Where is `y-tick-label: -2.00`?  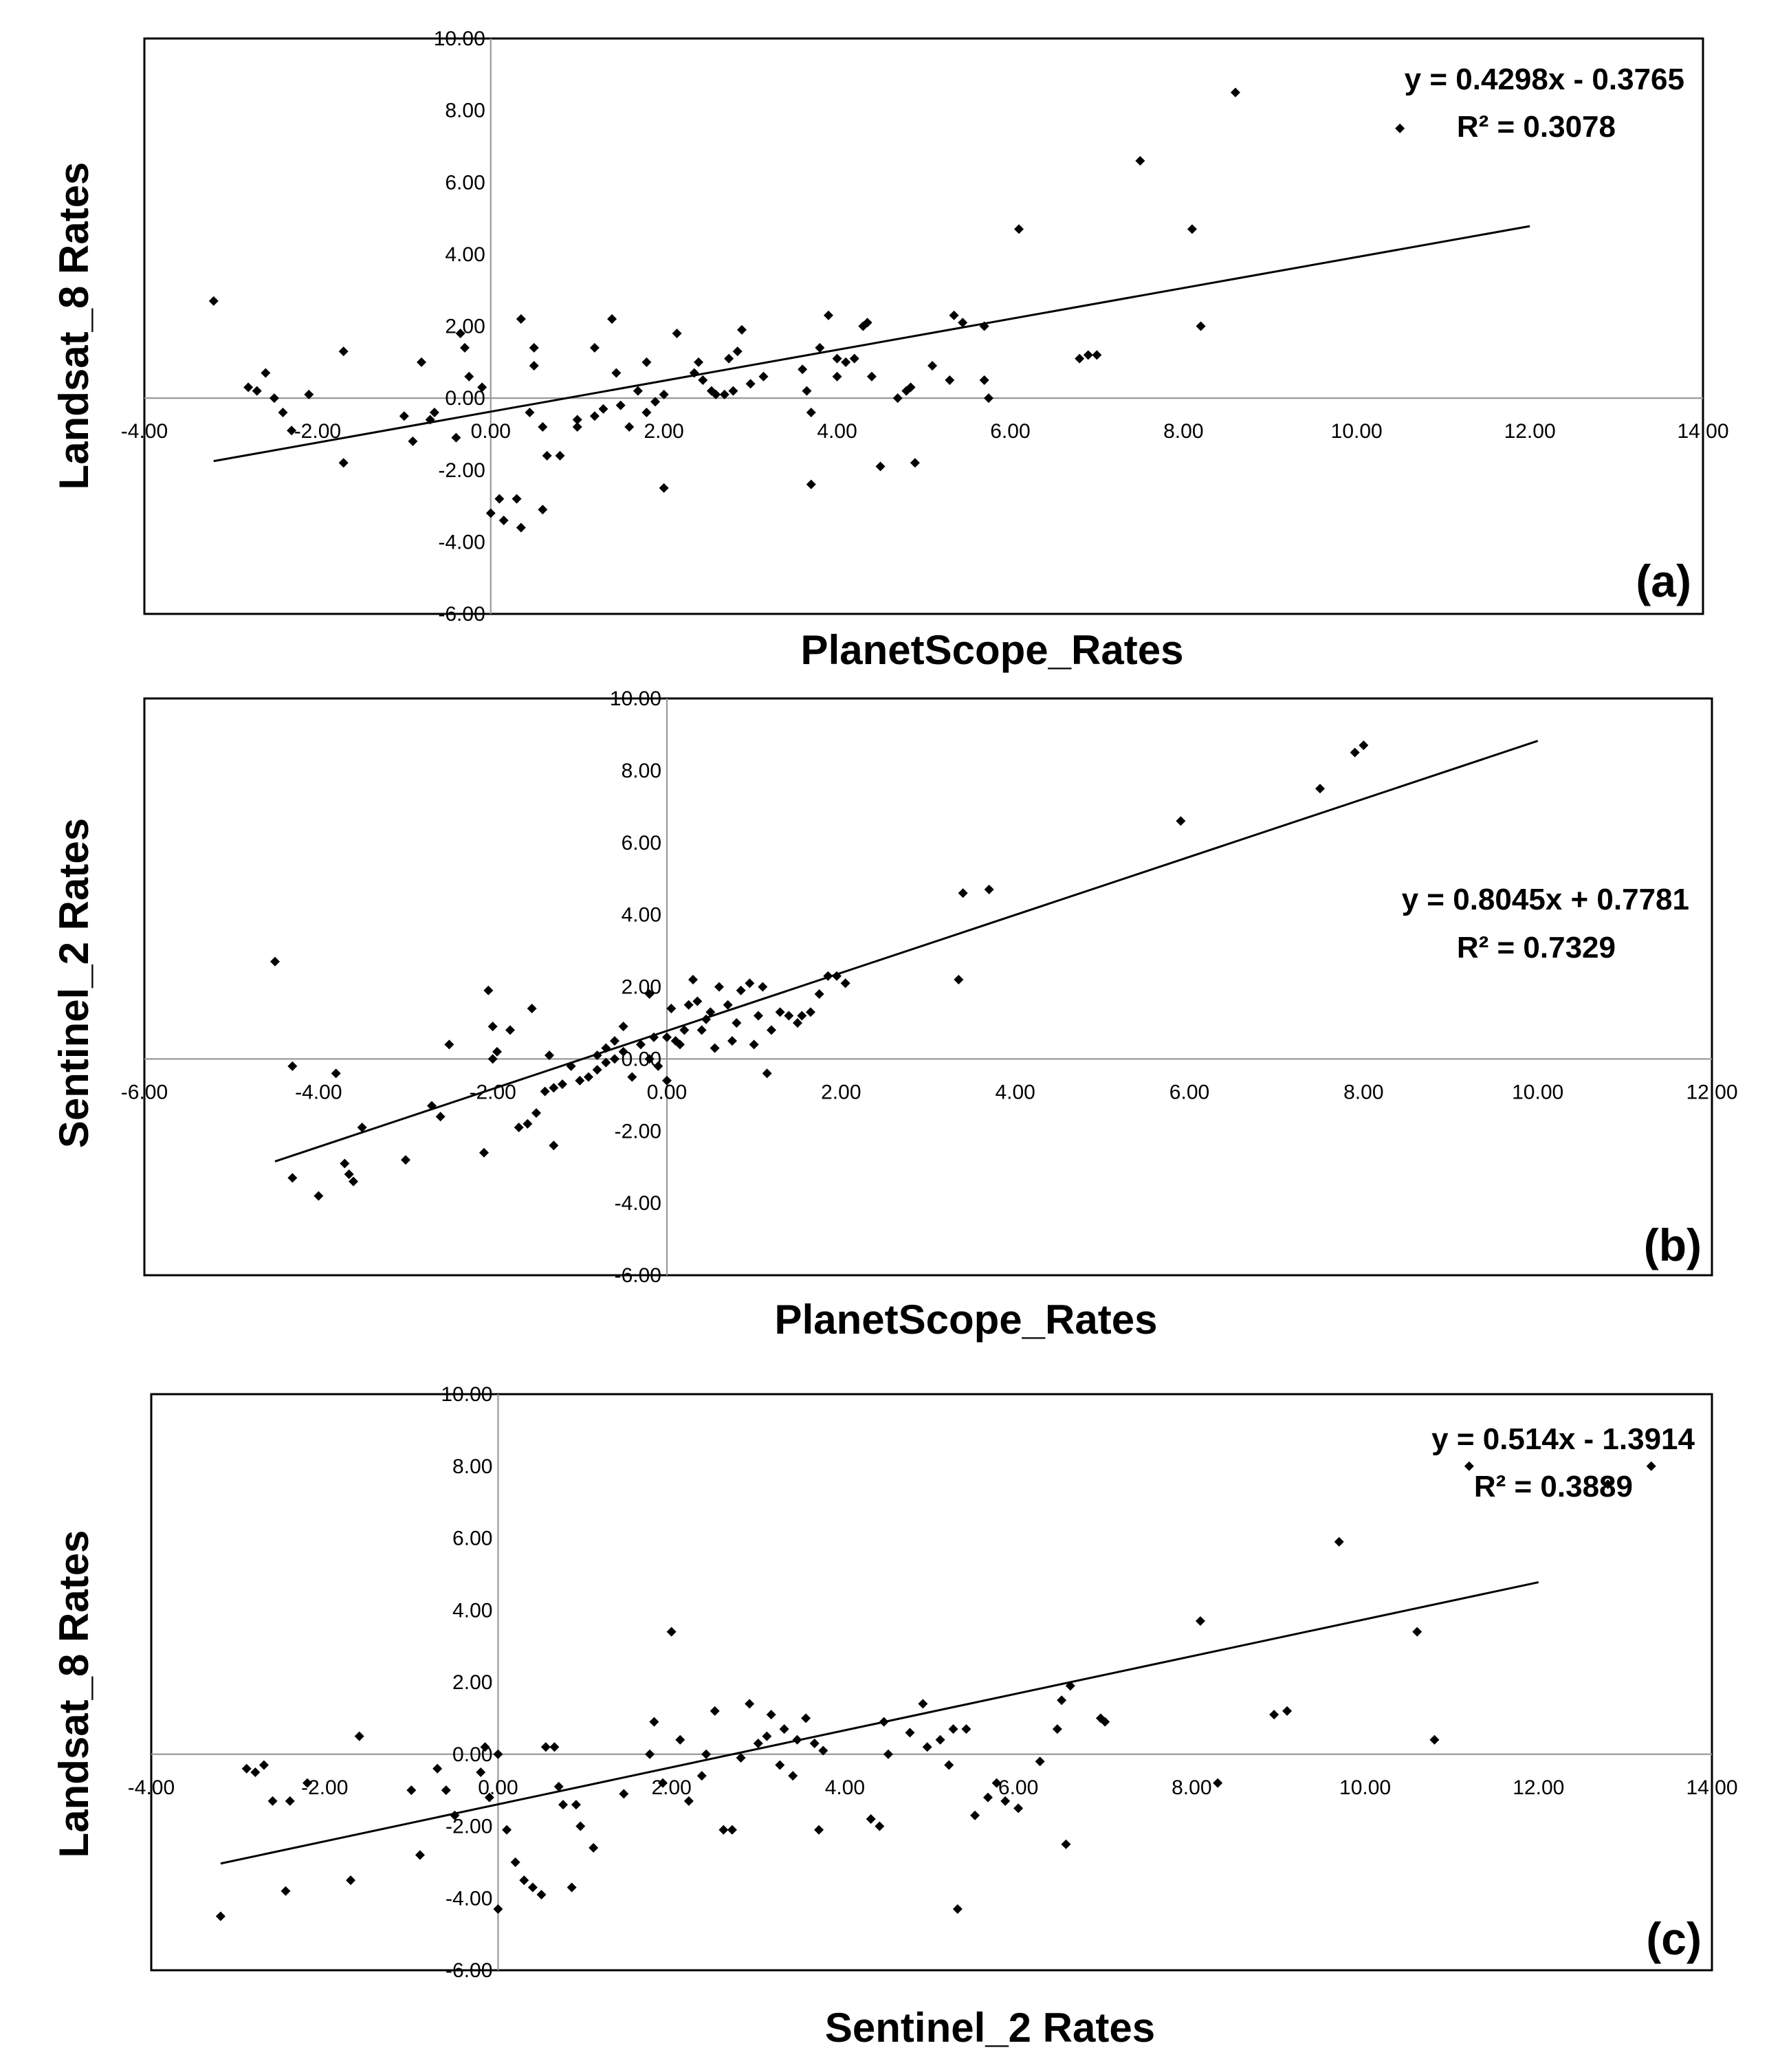
y-tick-label: -2.00 is located at coordinates (469, 1827).